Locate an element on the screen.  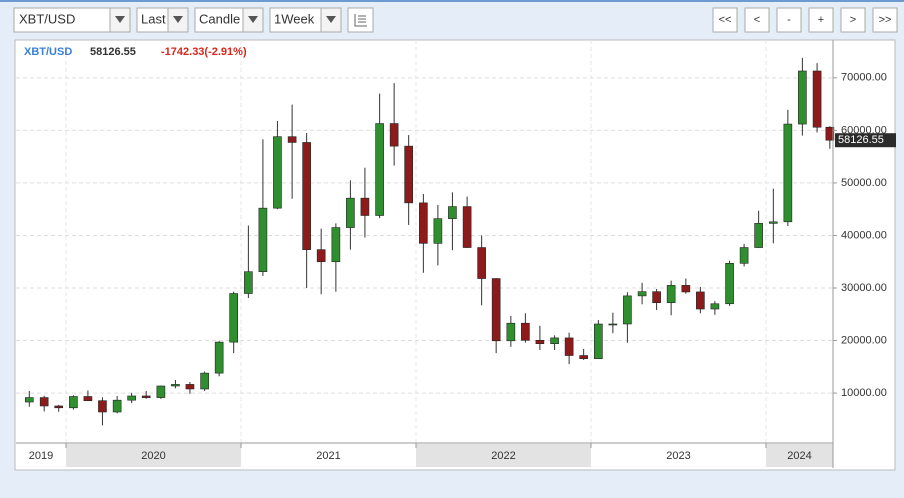
nav-button-label: << is located at coordinates (725, 20).